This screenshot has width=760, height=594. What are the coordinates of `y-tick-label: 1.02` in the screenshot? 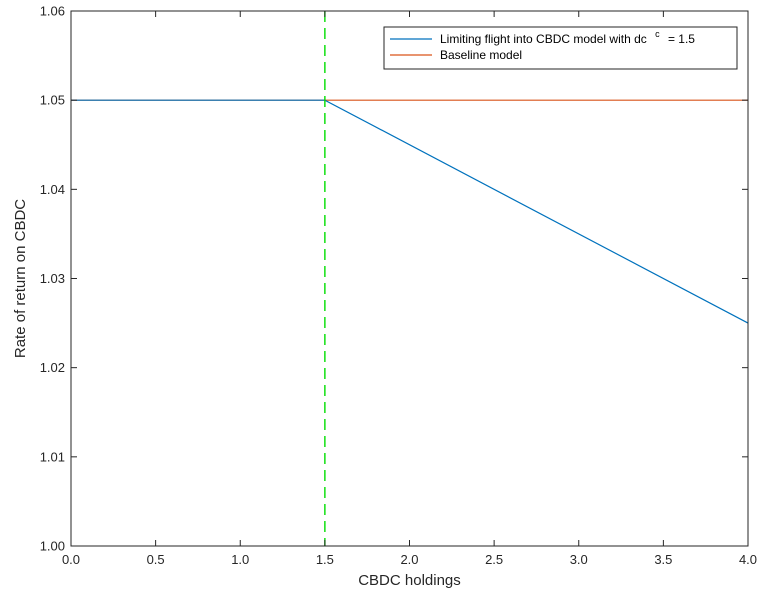 It's located at (52, 367).